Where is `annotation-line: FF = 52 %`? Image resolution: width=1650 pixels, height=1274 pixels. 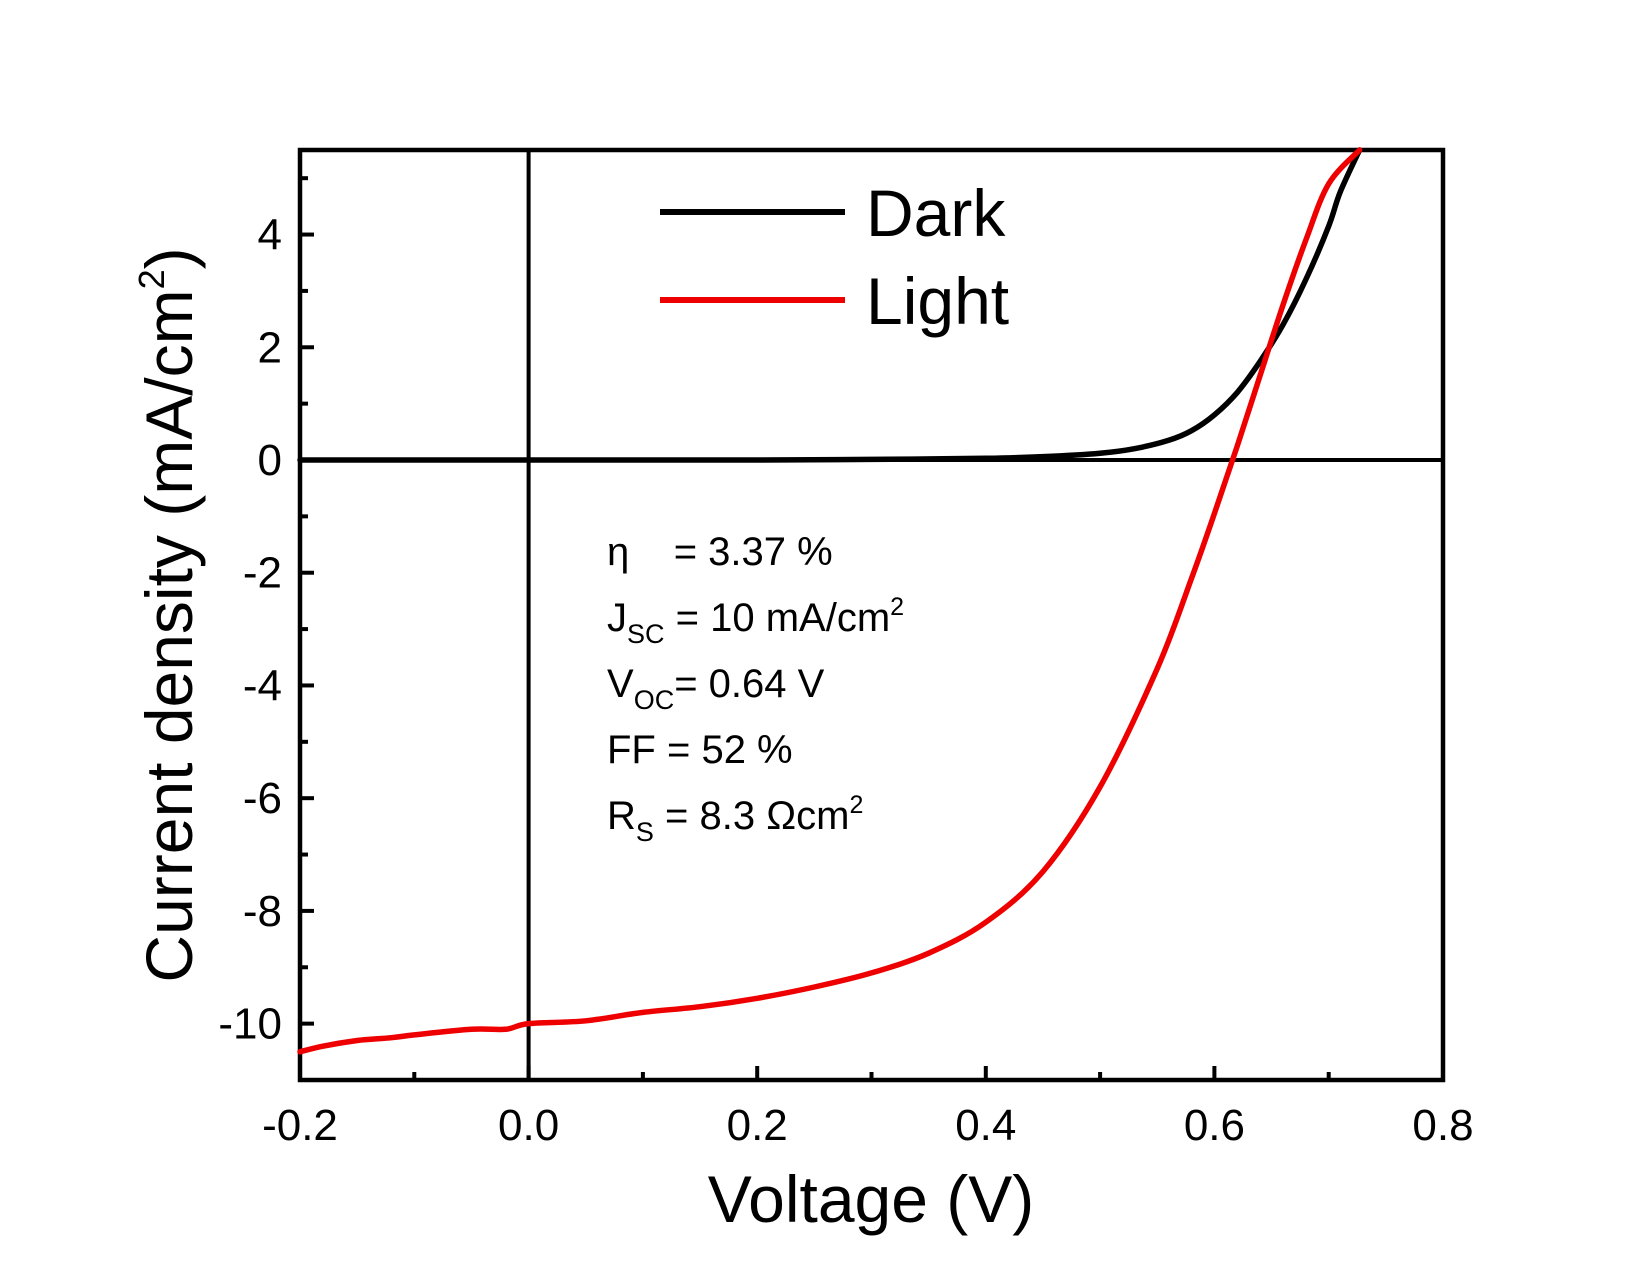 annotation-line: FF = 52 % is located at coordinates (700, 750).